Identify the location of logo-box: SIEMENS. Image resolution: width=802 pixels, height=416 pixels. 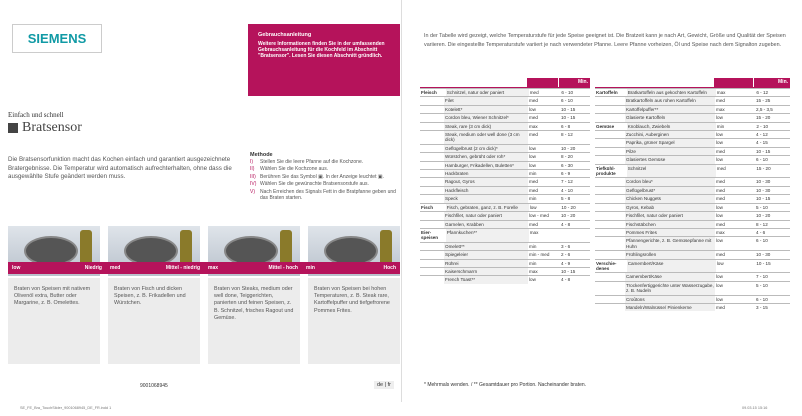
(57, 38).